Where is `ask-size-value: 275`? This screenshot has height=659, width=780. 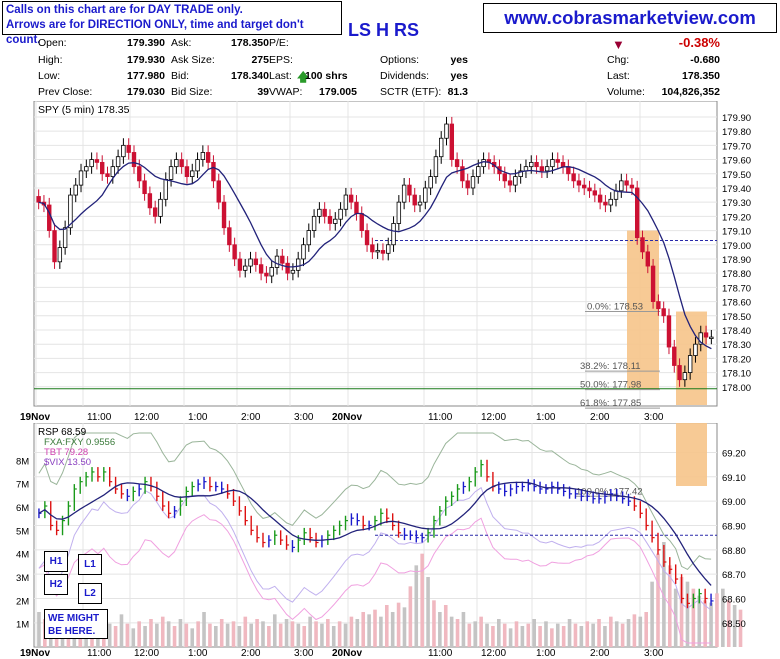 ask-size-value: 275 is located at coordinates (260, 60).